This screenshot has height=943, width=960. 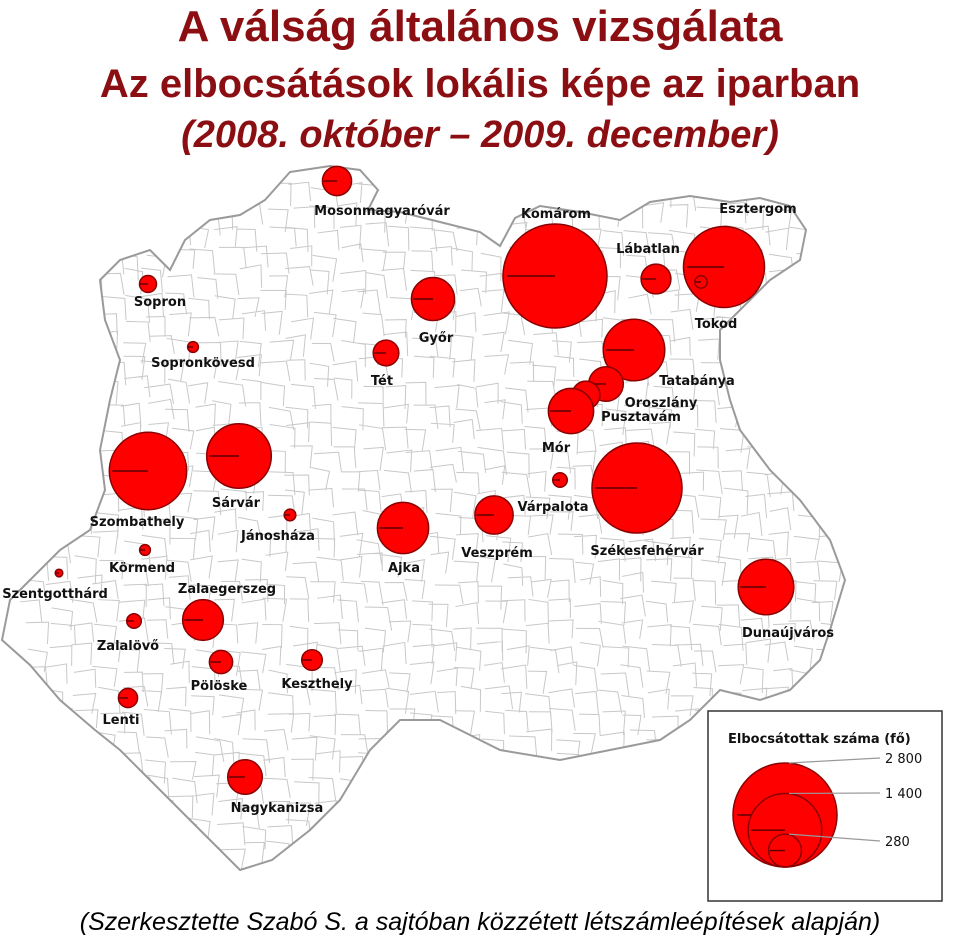 I want to click on city-label-zalalovo: Zalalövő, so click(x=128, y=646).